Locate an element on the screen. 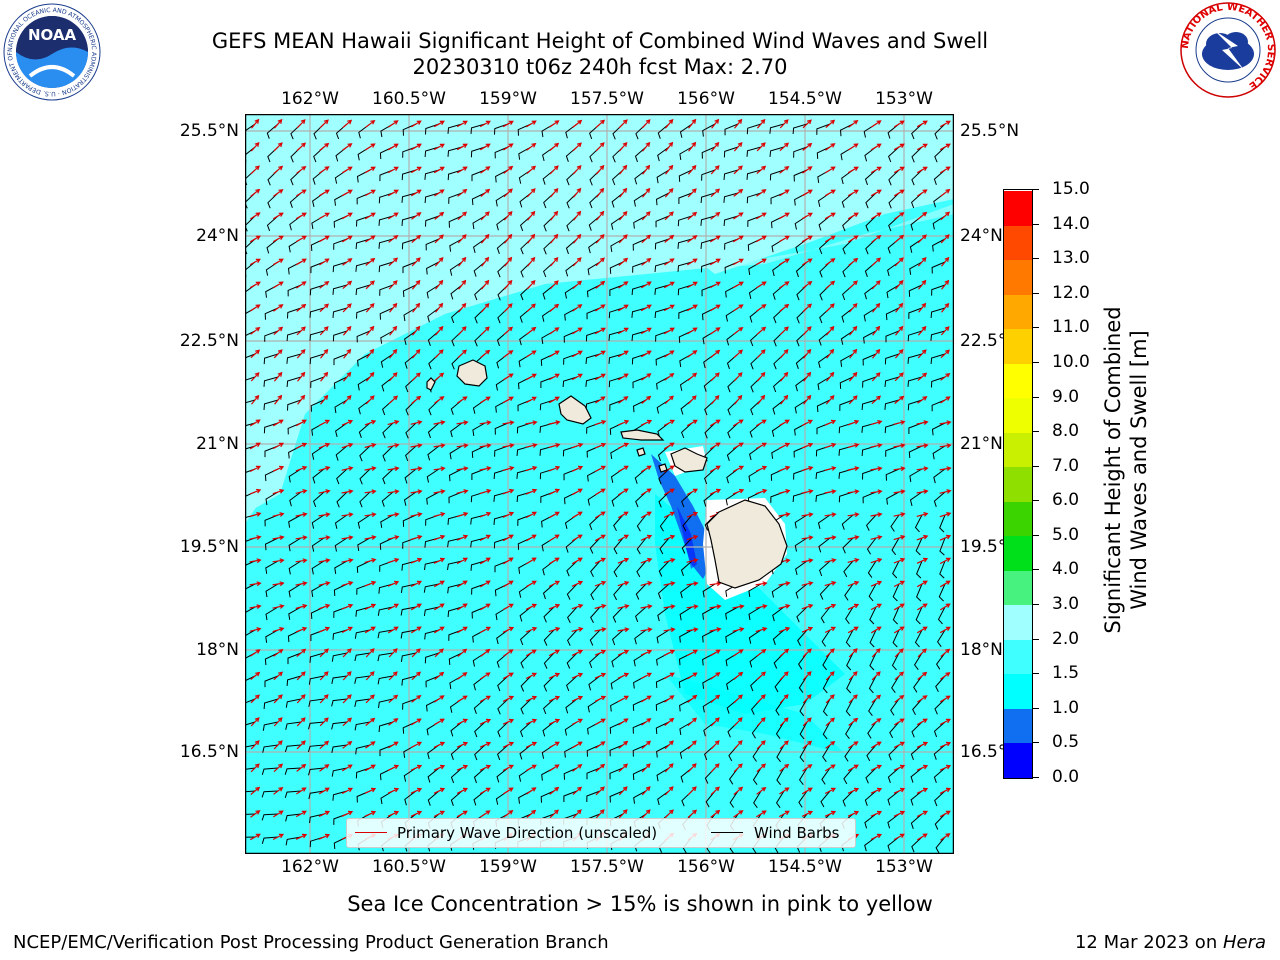 Image resolution: width=1280 pixels, height=960 pixels. lat-tick-right: 21°N is located at coordinates (981, 444).